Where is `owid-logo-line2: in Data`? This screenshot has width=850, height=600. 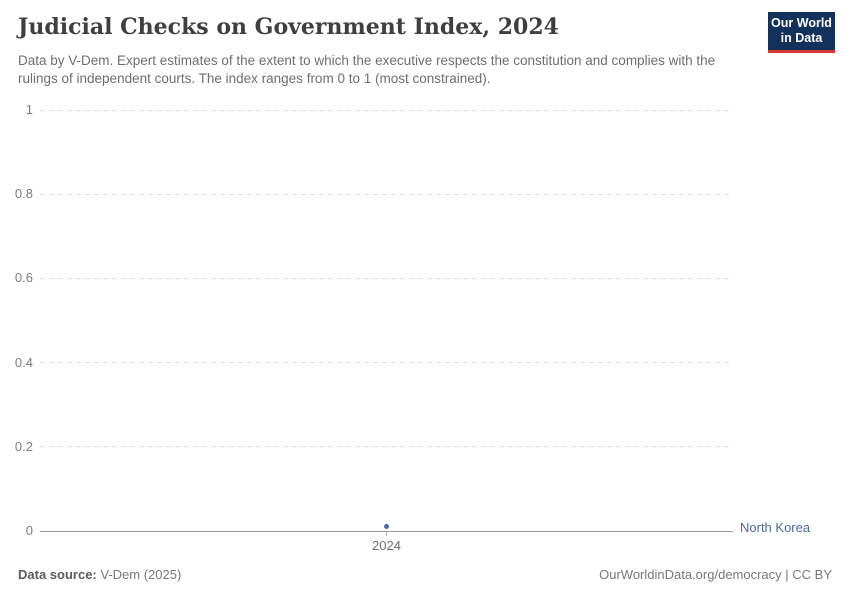
owid-logo-line2: in Data is located at coordinates (801, 38).